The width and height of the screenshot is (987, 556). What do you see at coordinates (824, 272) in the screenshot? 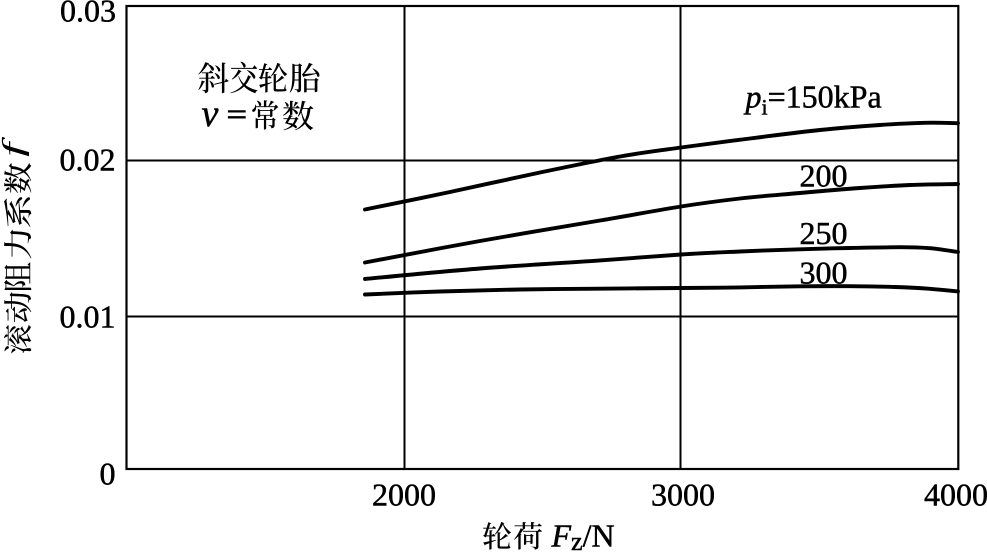
I see `svg-text: 300` at bounding box center [824, 272].